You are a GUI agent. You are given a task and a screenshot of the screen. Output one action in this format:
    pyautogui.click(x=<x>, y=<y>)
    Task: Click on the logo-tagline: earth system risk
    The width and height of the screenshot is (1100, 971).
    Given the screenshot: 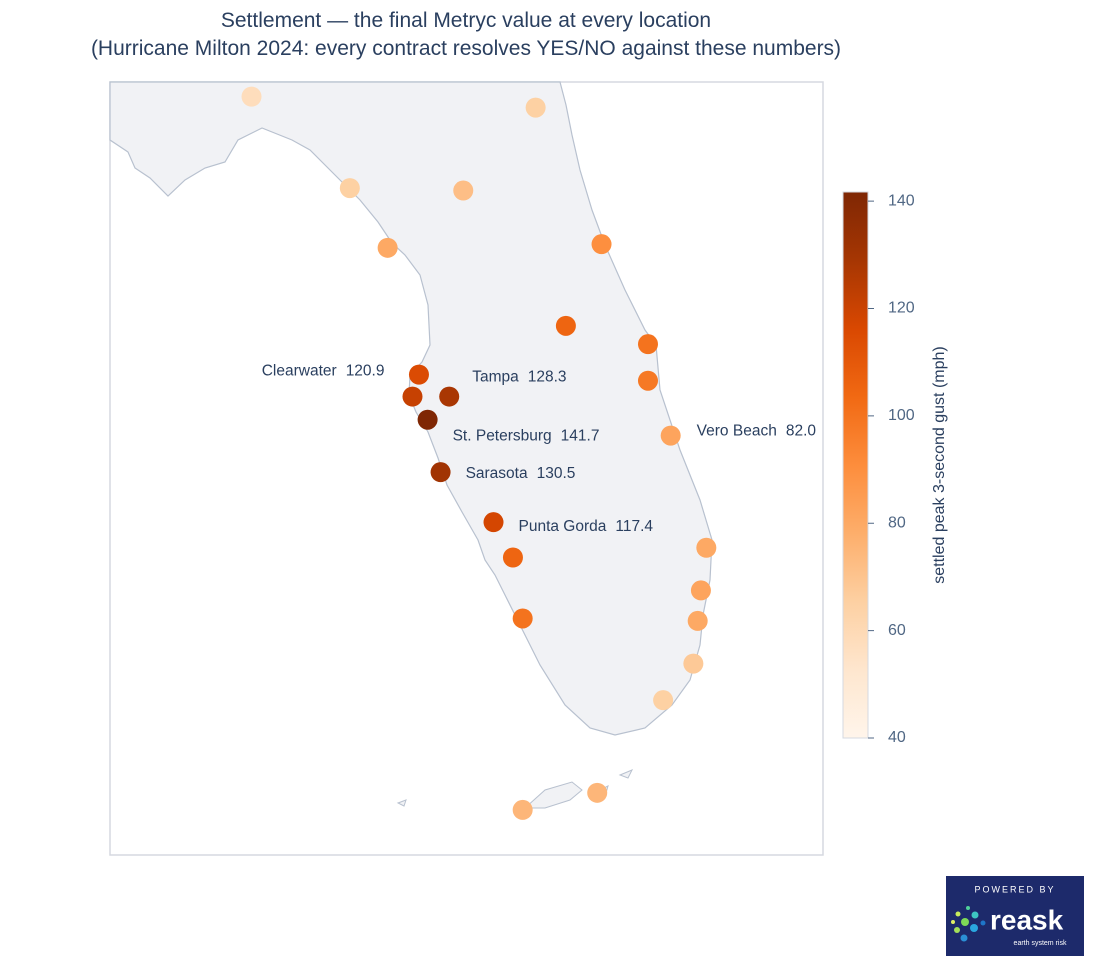 What is the action you would take?
    pyautogui.click(x=1040, y=943)
    